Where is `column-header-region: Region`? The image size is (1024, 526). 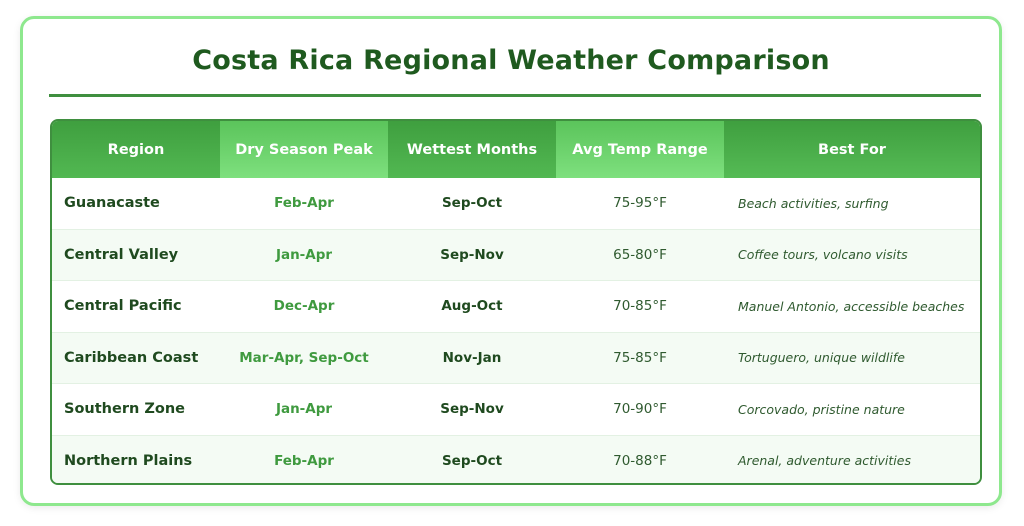 column-header-region: Region is located at coordinates (136, 149).